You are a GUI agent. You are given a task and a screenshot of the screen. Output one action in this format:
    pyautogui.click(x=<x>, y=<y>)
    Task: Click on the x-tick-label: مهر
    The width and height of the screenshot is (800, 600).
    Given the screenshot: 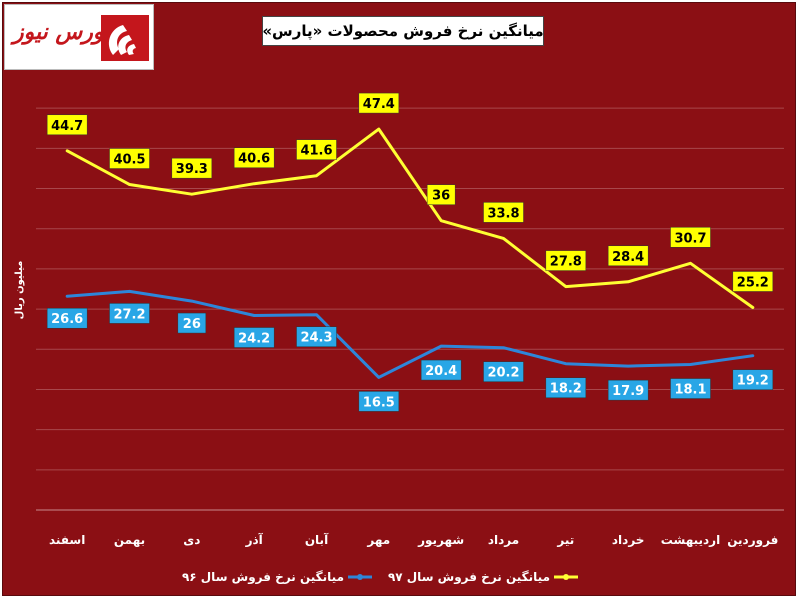 What is the action you would take?
    pyautogui.click(x=378, y=540)
    